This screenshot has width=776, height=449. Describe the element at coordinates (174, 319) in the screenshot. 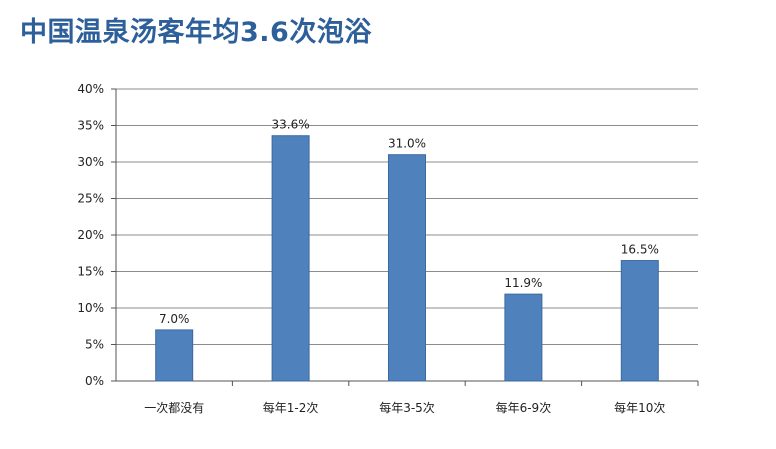

I see `data-label: 7.0%` at that location.